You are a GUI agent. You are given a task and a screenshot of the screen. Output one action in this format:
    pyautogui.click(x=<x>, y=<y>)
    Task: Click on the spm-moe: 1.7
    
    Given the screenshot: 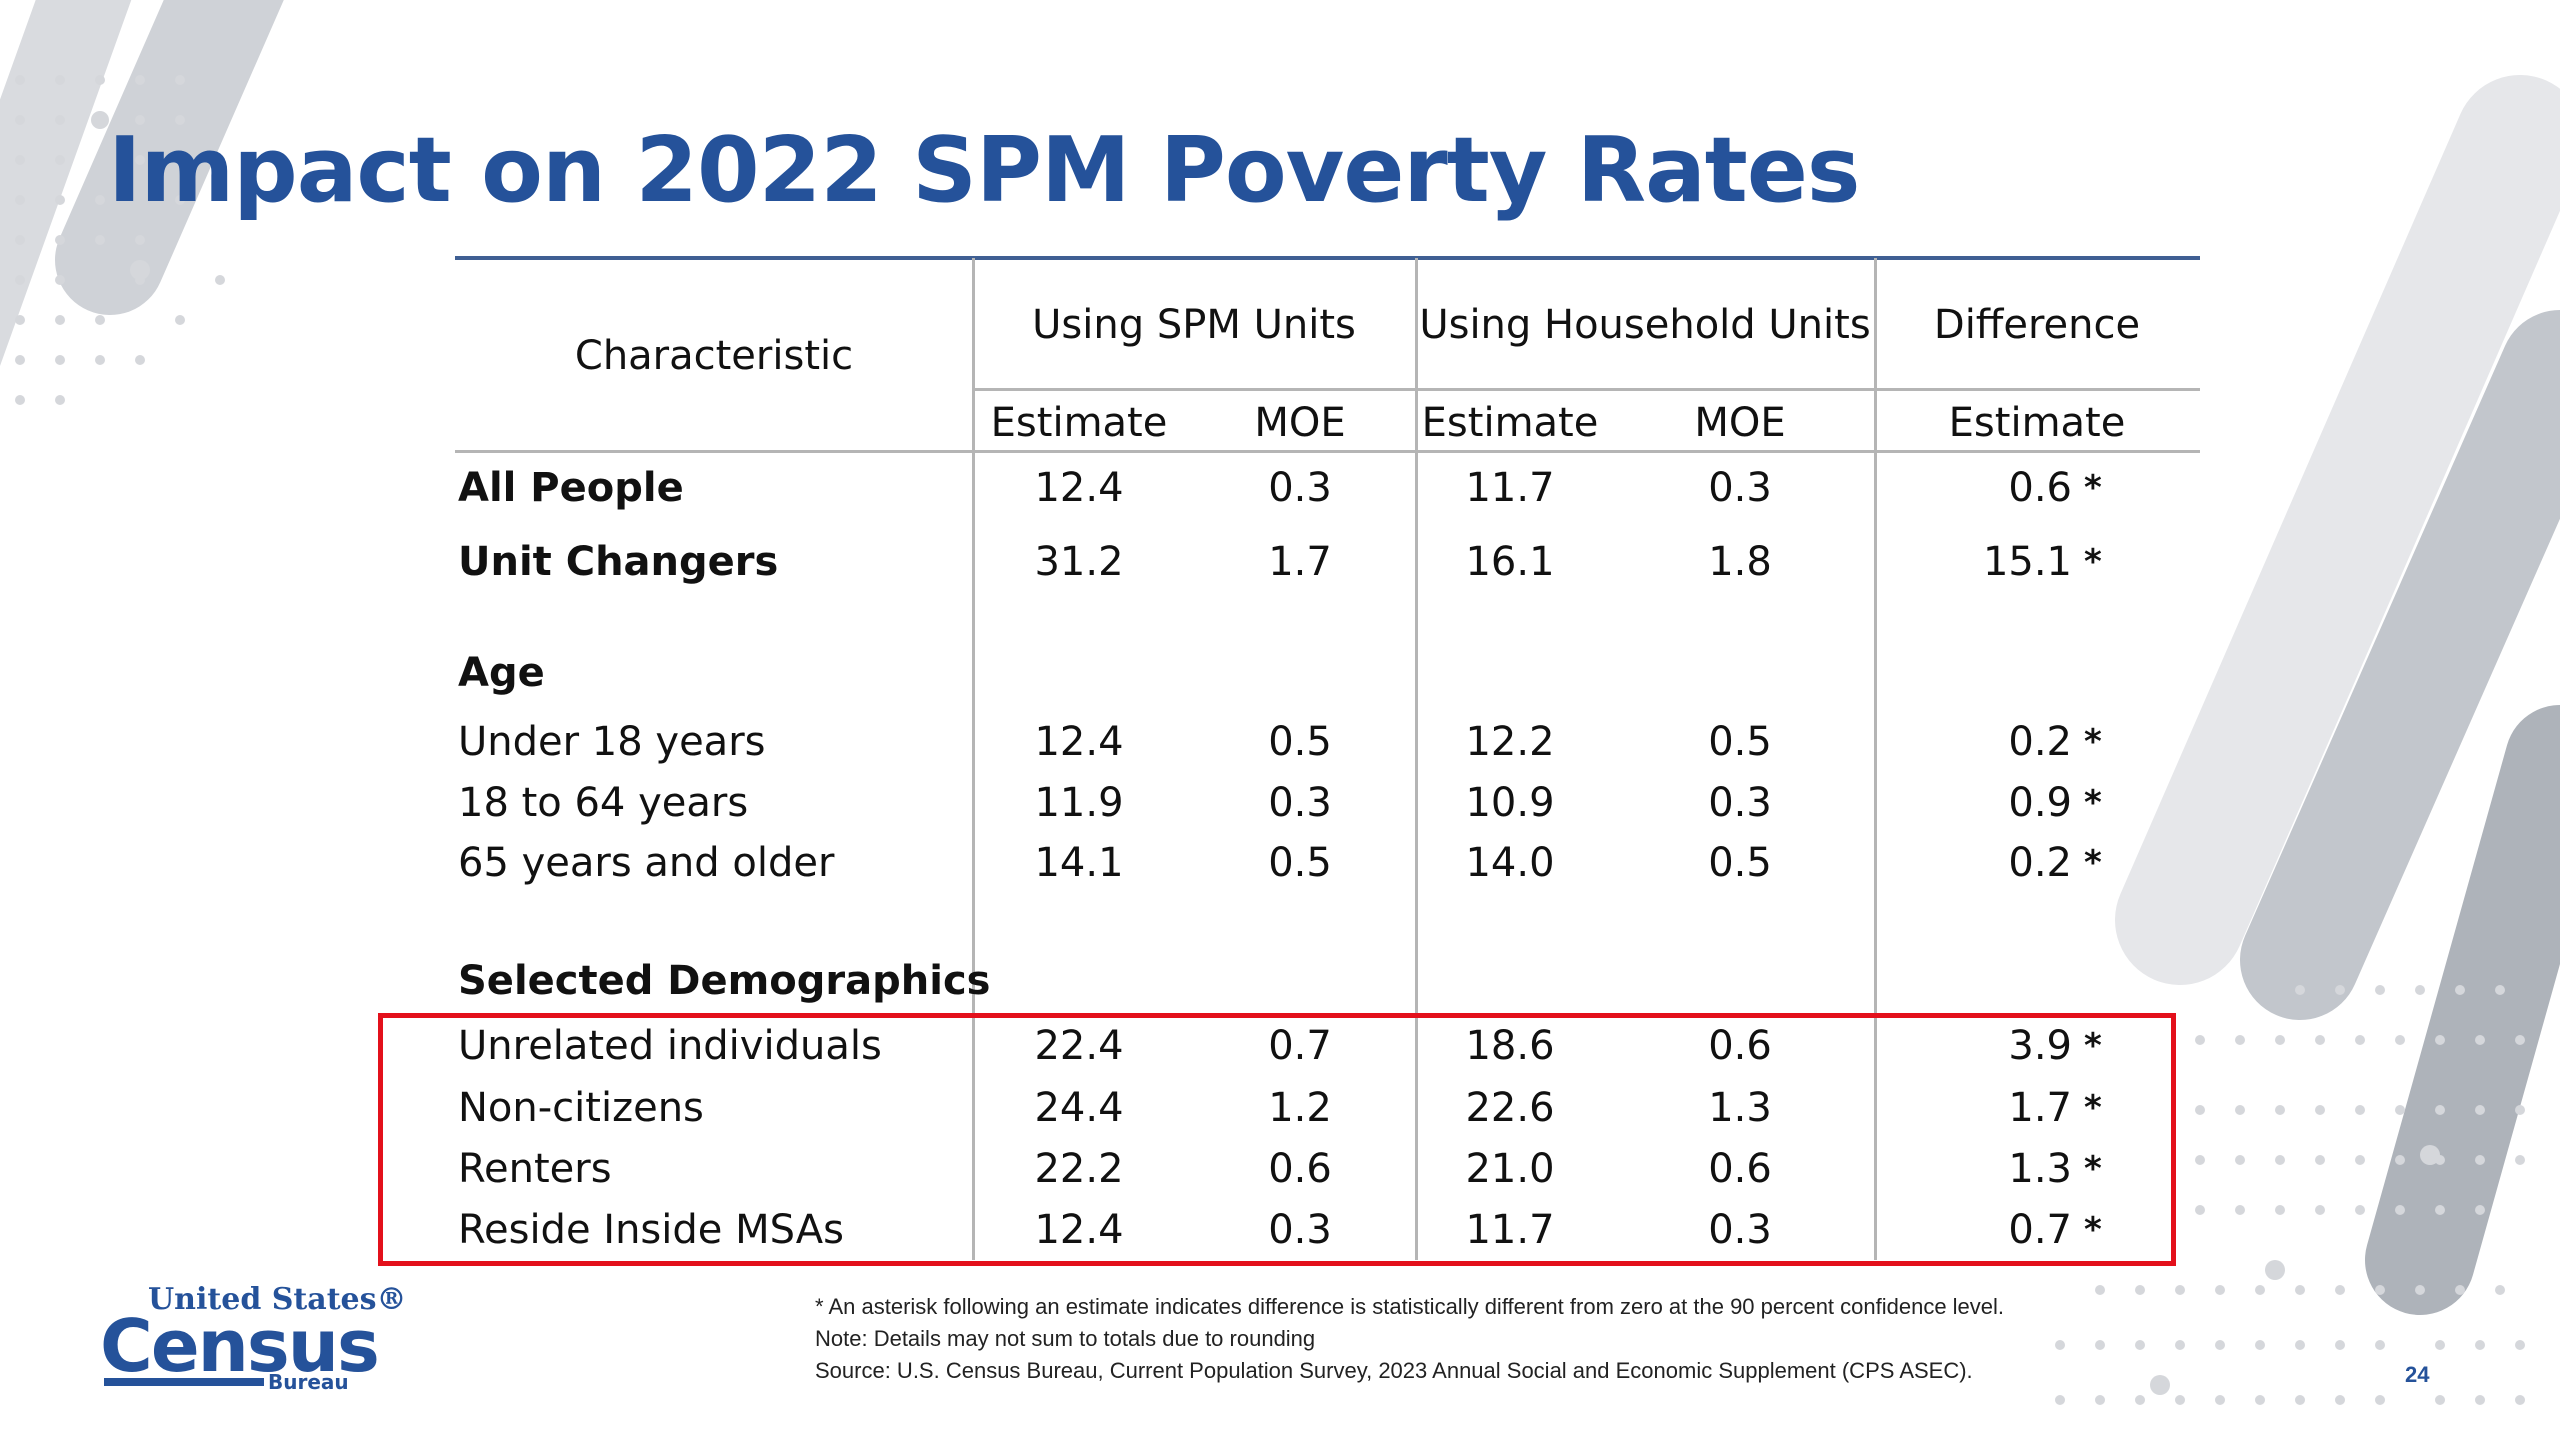 What is the action you would take?
    pyautogui.click(x=1300, y=562)
    